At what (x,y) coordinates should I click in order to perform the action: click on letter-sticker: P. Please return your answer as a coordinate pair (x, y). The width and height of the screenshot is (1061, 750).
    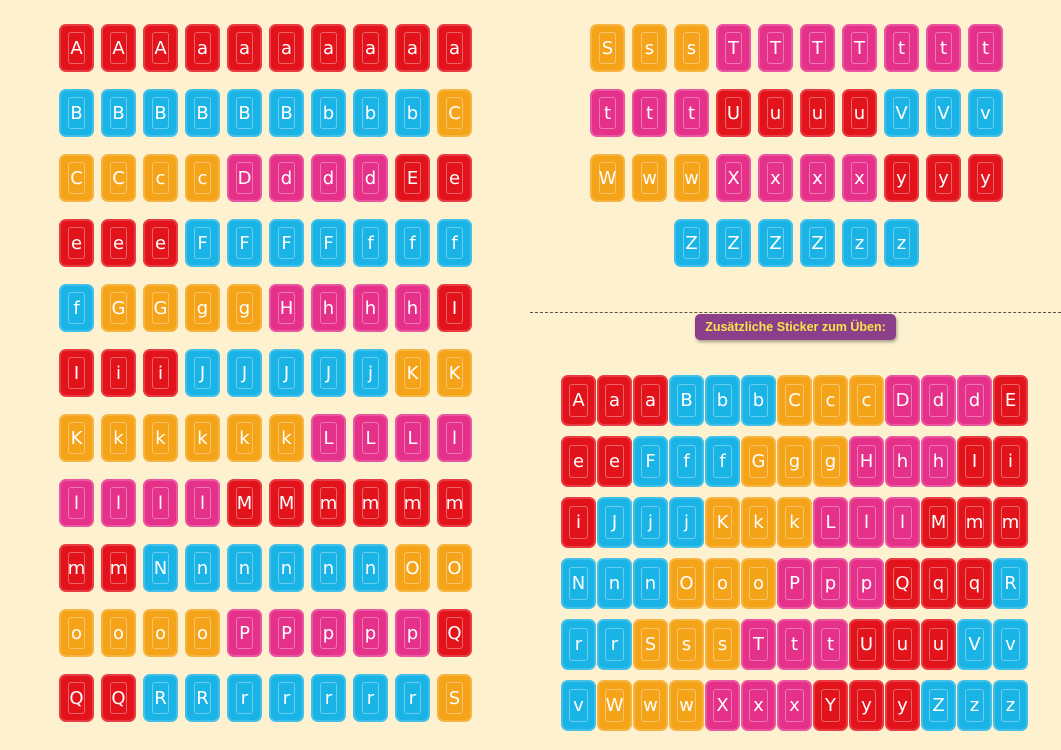
    Looking at the image, I should click on (286, 633).